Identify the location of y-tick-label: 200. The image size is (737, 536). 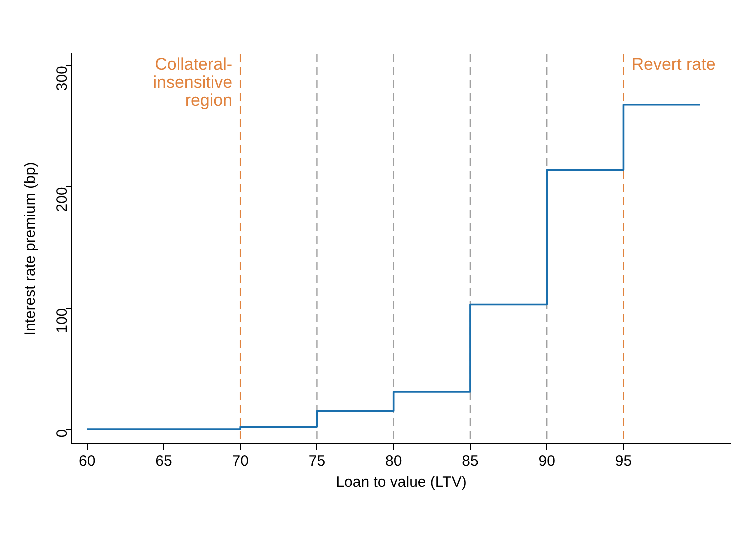
(63, 199).